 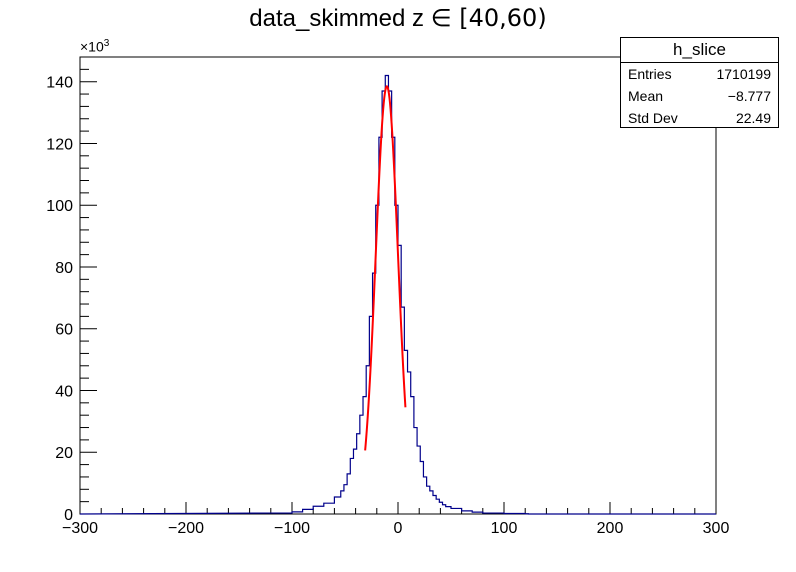 I want to click on stats-stddev-row: Std Dev 22.49, so click(x=699, y=118).